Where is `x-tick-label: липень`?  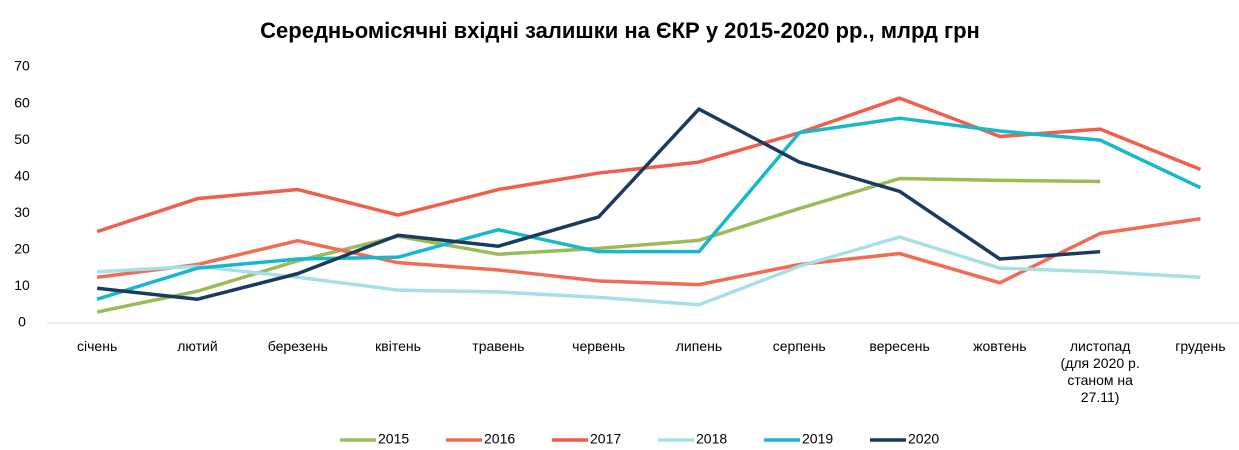 x-tick-label: липень is located at coordinates (699, 346).